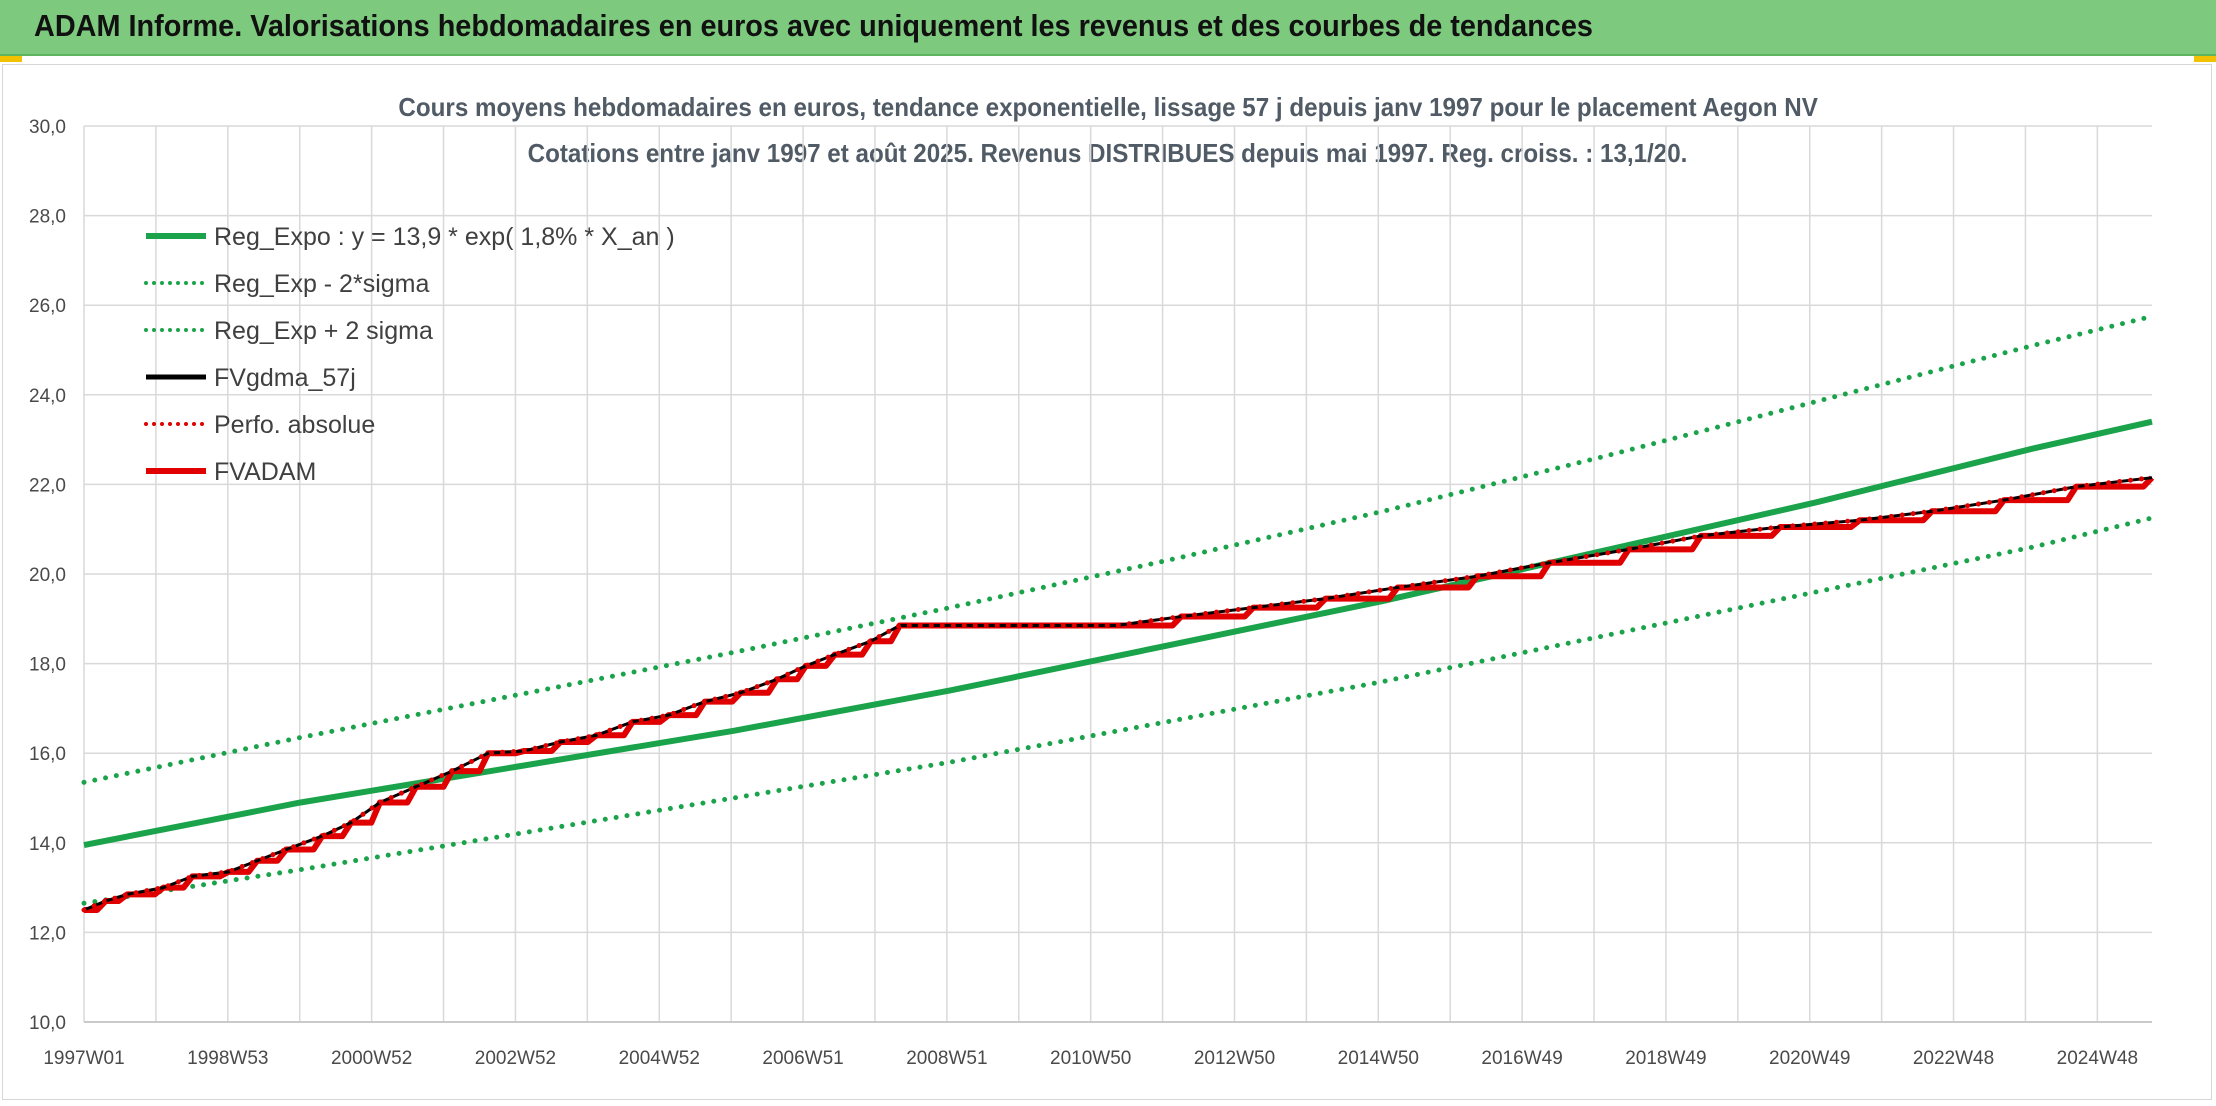 The width and height of the screenshot is (2216, 1106). I want to click on x-tick-label: 2000W52, so click(371, 1058).